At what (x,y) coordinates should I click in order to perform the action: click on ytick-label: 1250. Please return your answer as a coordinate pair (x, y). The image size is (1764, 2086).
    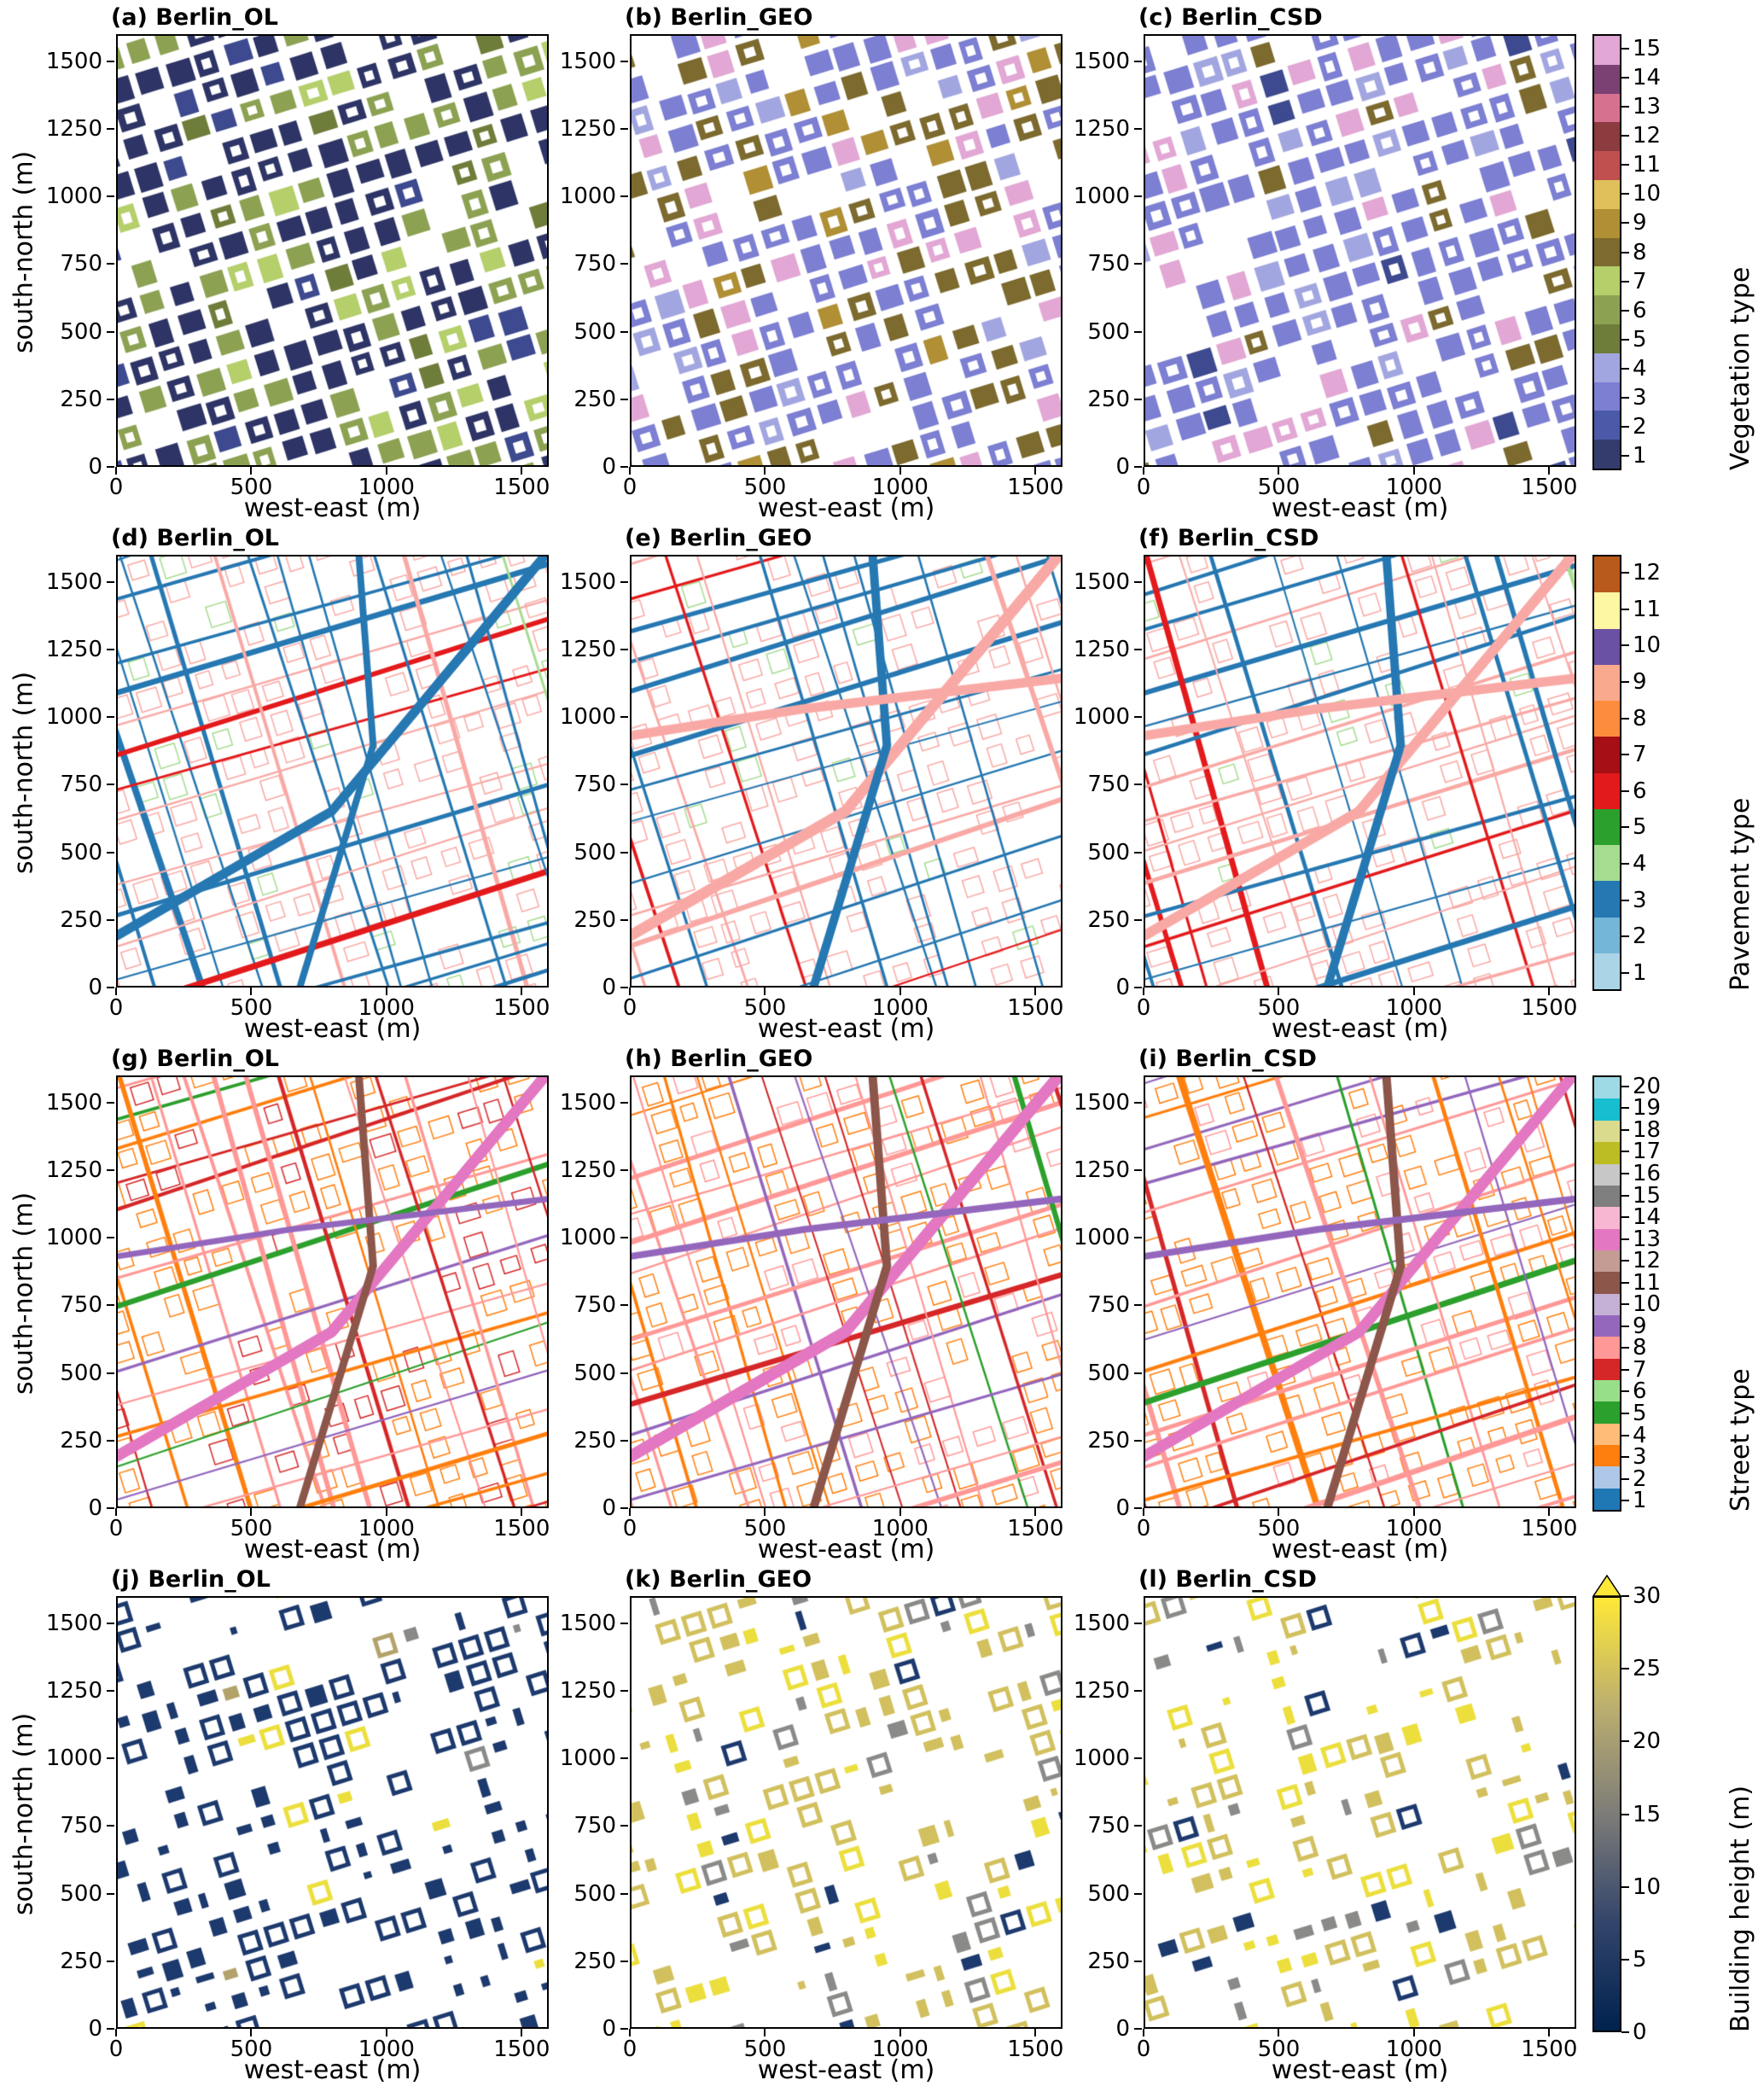
    Looking at the image, I should click on (1102, 649).